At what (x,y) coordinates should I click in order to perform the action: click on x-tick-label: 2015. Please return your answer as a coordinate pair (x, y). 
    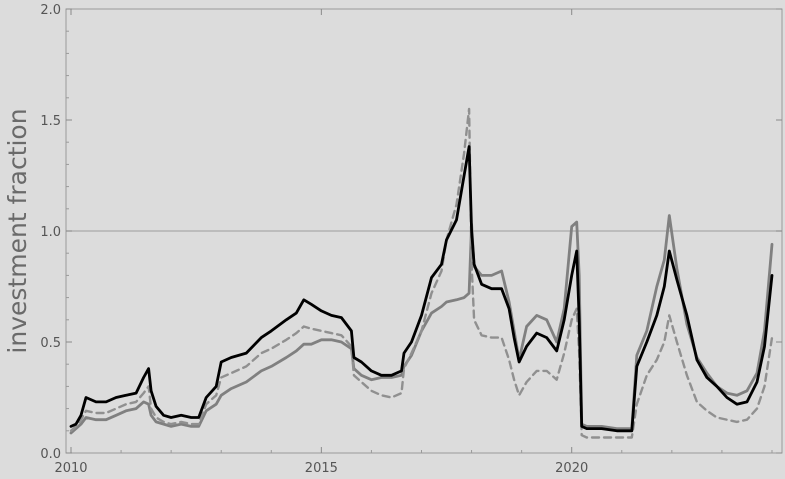
    Looking at the image, I should click on (321, 468).